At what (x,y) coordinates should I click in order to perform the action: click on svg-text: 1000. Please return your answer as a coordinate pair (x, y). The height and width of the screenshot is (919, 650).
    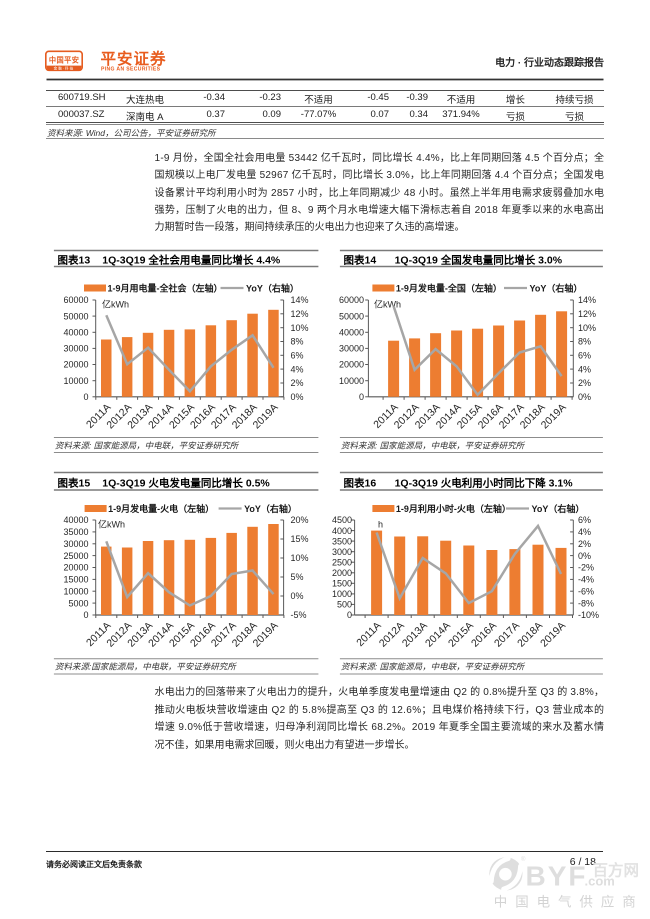
    Looking at the image, I should click on (342, 594).